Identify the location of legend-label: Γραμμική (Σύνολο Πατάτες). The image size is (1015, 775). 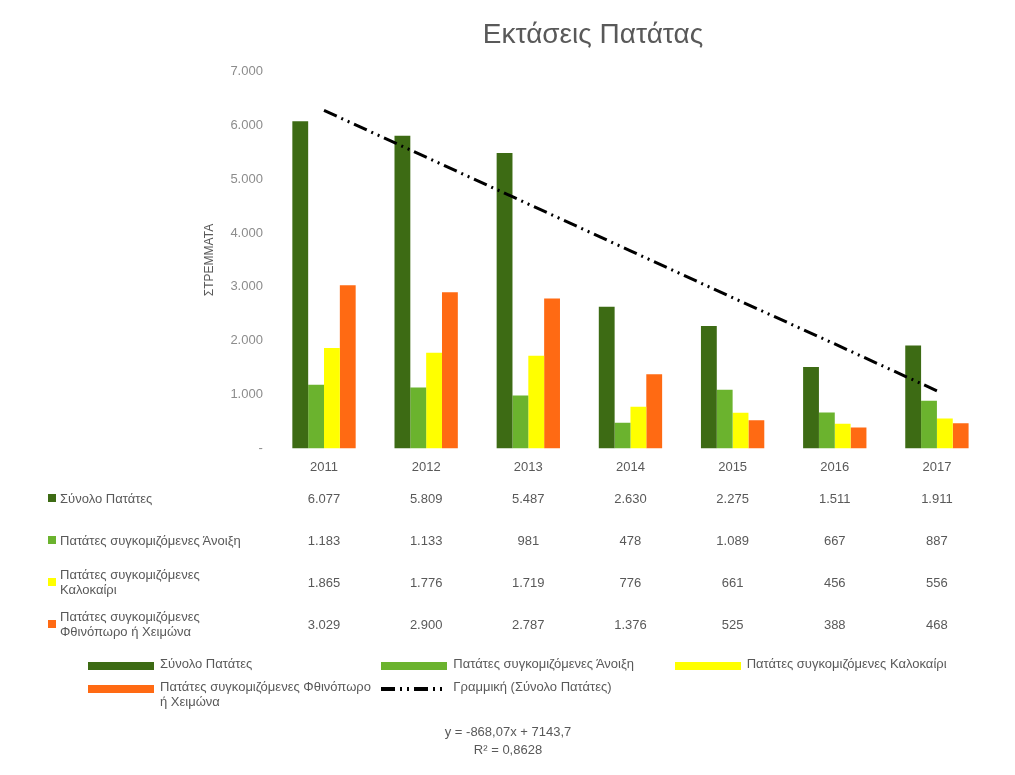
(532, 686).